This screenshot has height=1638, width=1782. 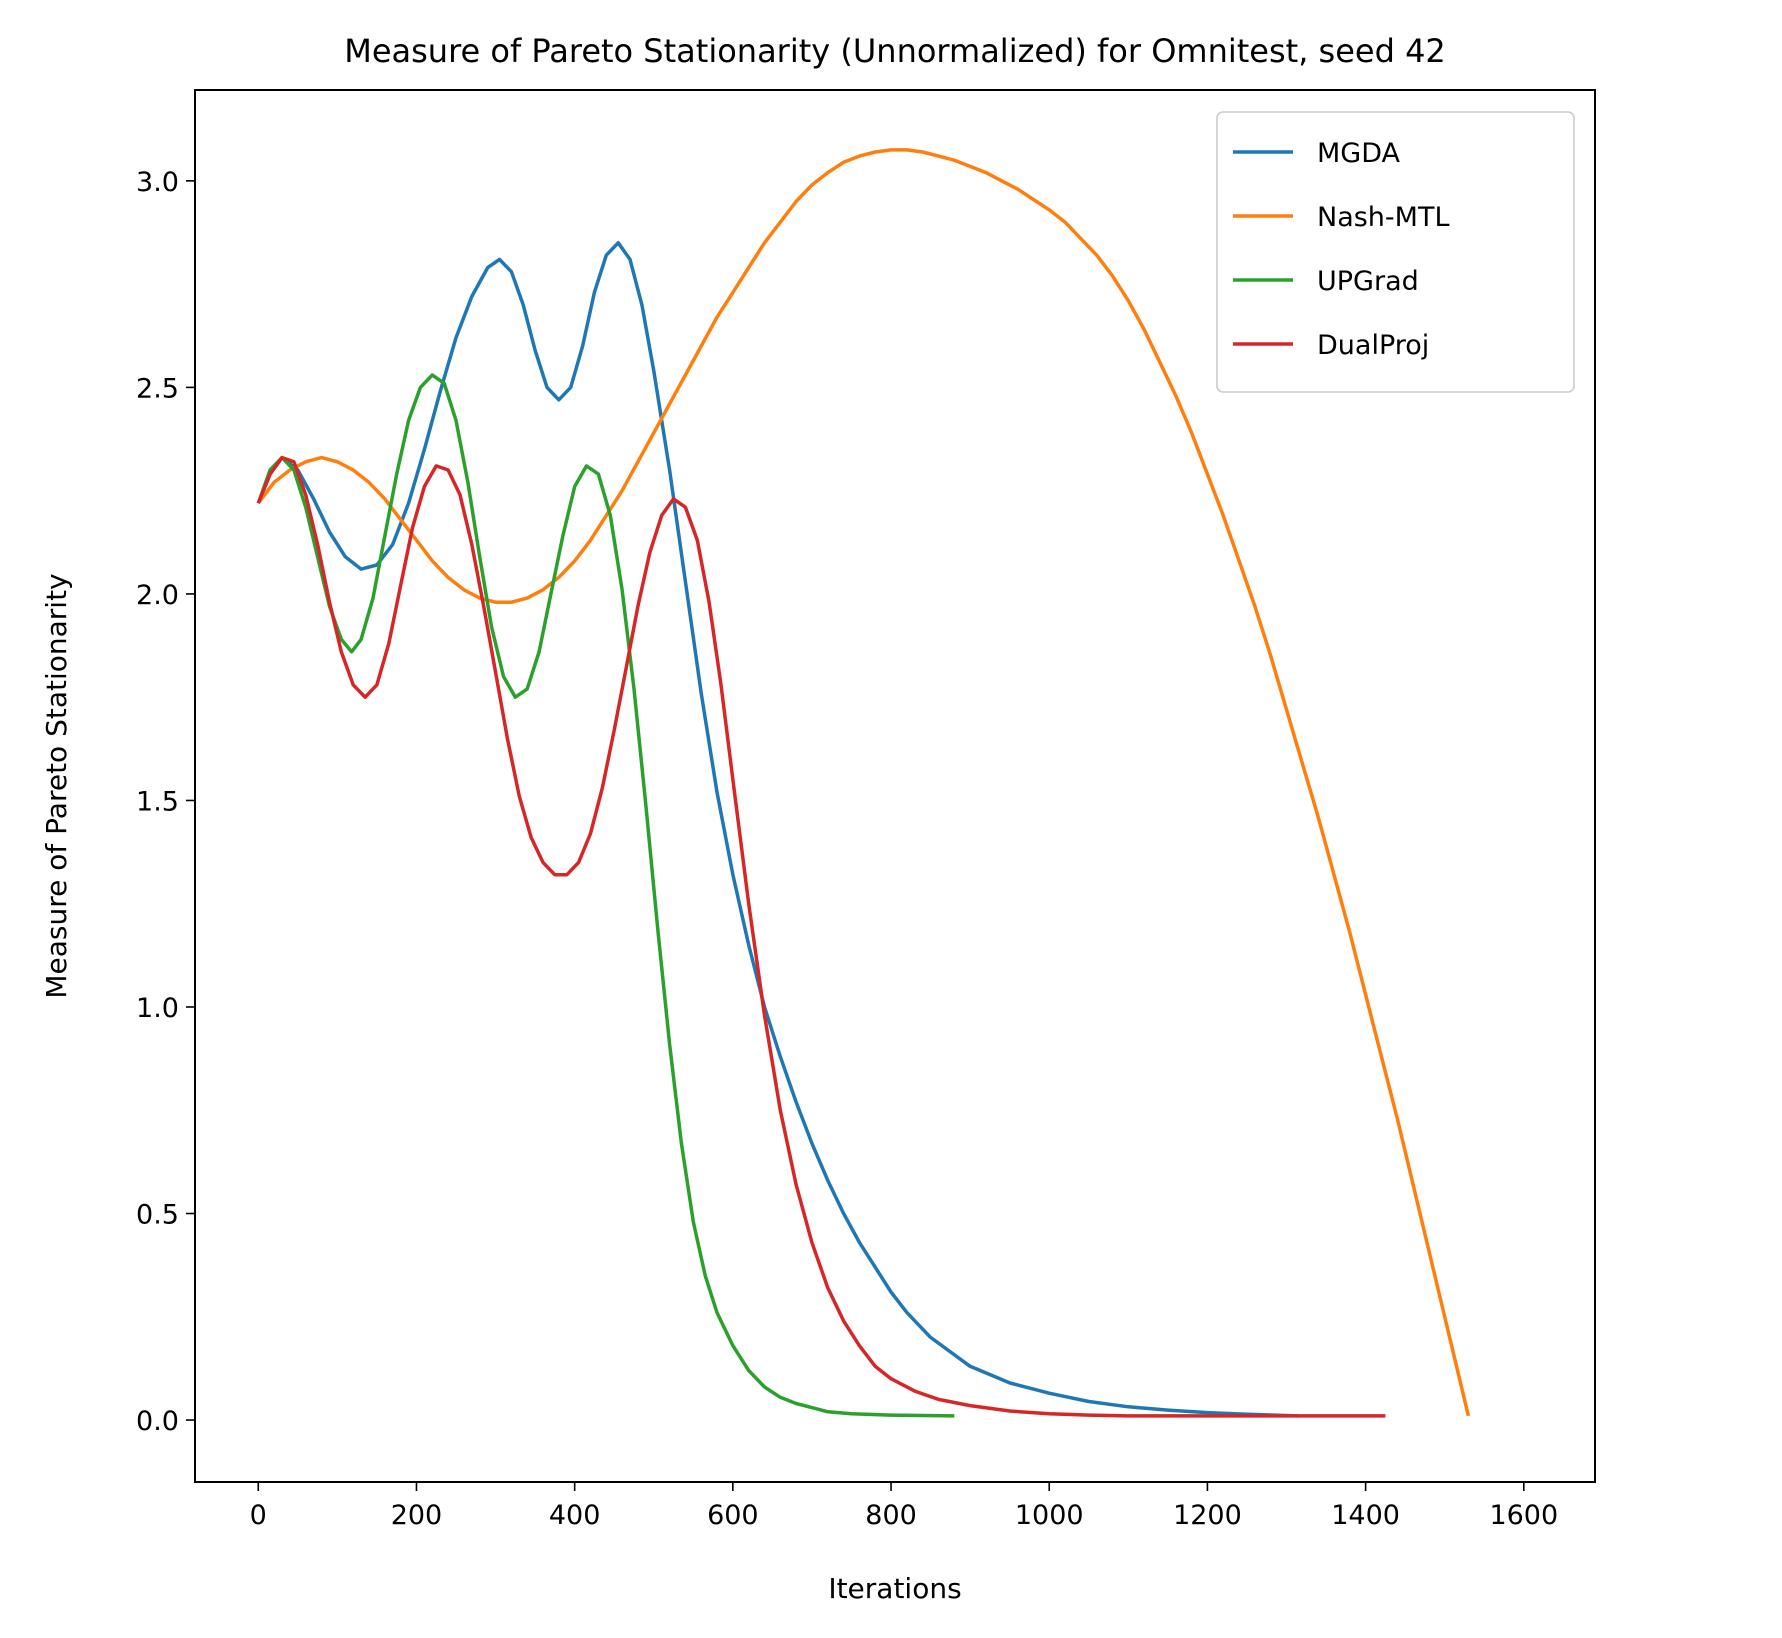 I want to click on x-tick-label: 1400, so click(x=1365, y=1515).